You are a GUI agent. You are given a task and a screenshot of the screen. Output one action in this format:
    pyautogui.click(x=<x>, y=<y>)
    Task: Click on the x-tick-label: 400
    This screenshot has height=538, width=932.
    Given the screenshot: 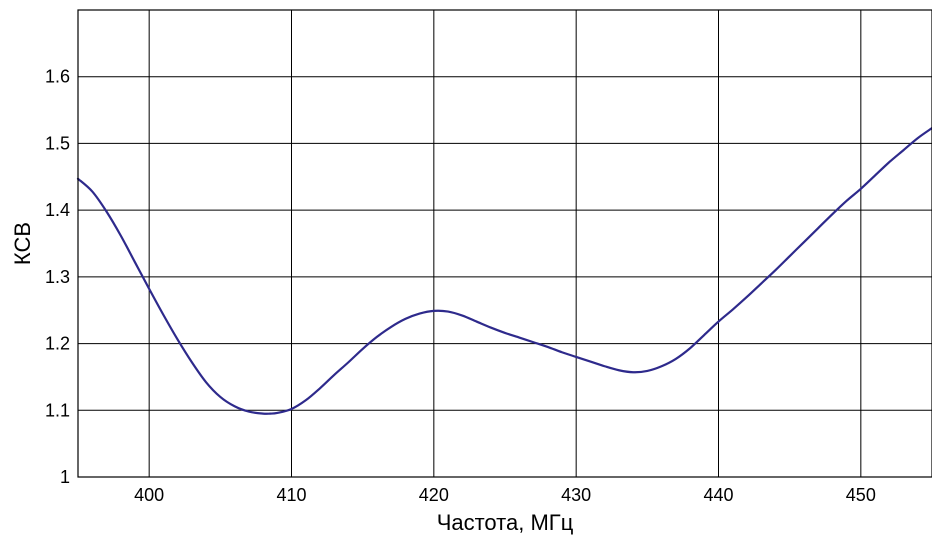 What is the action you would take?
    pyautogui.click(x=149, y=495)
    